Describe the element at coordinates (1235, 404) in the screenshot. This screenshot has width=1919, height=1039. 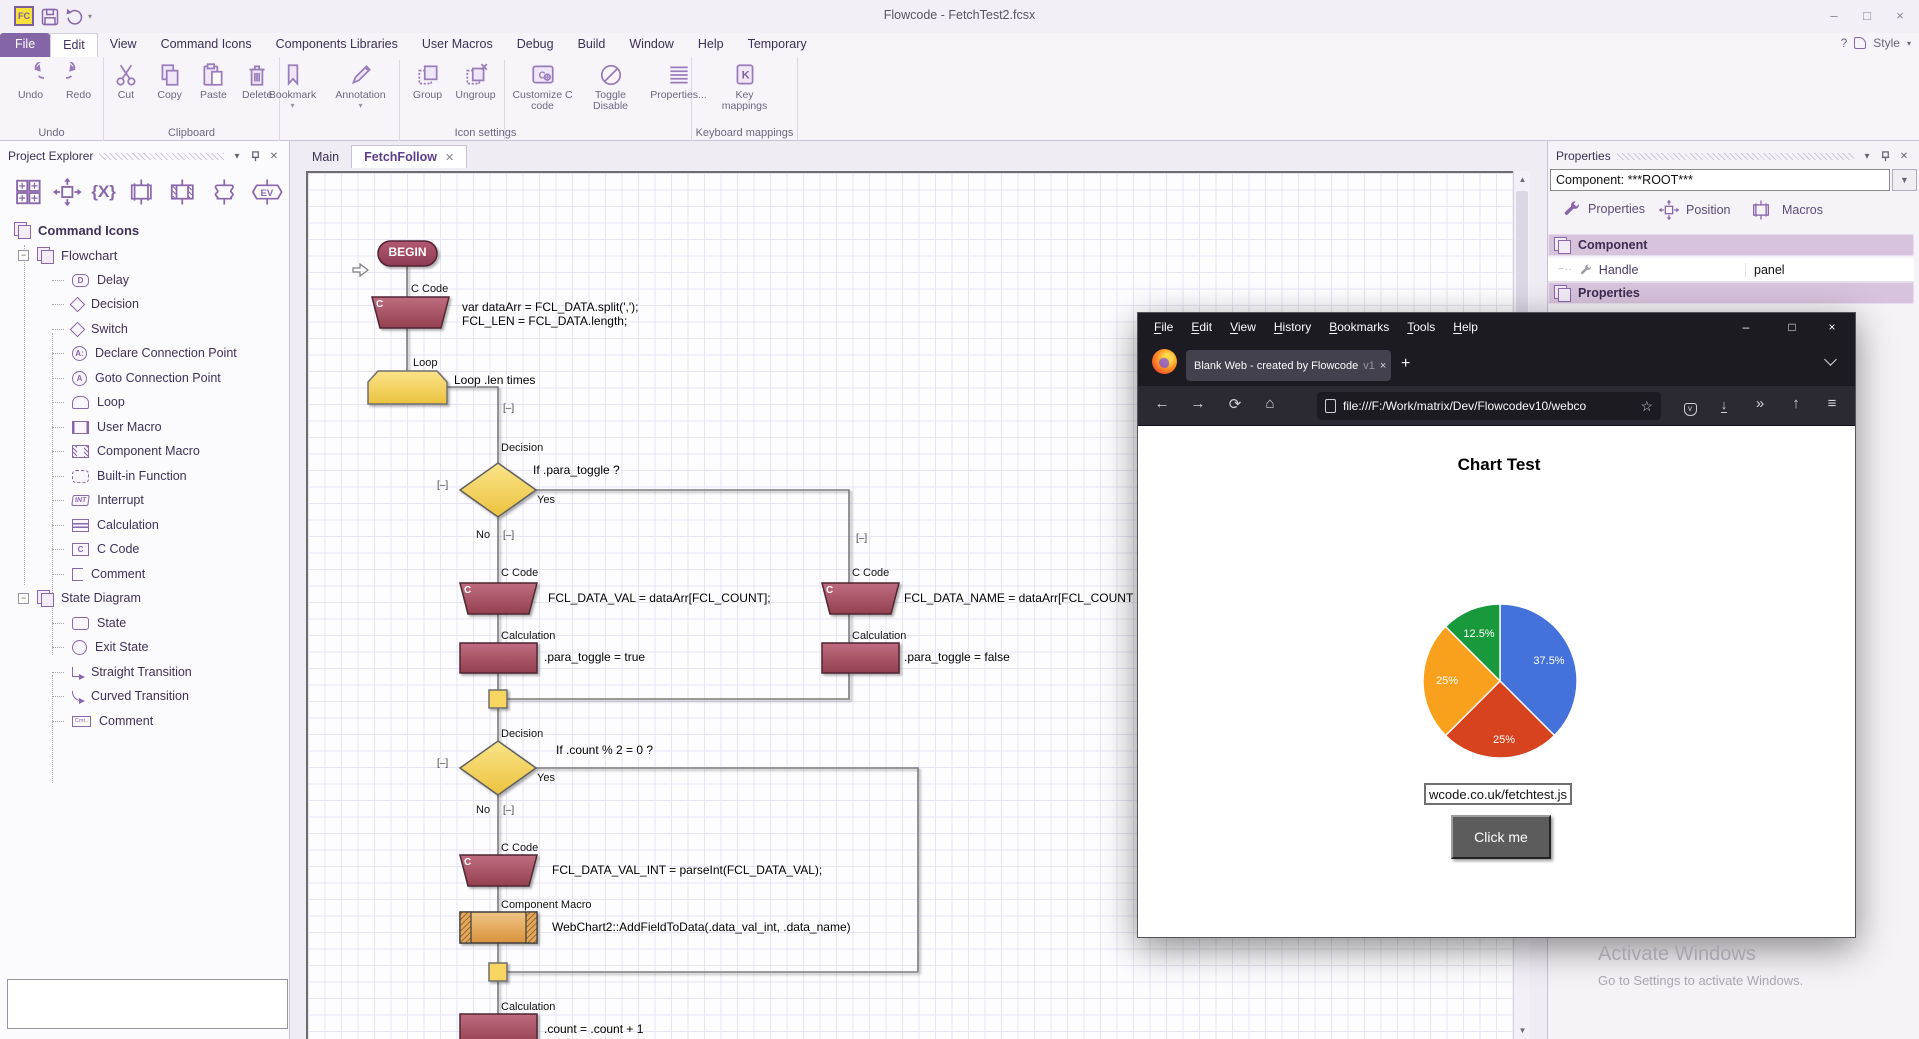
I see `reload-icon: ⟳` at that location.